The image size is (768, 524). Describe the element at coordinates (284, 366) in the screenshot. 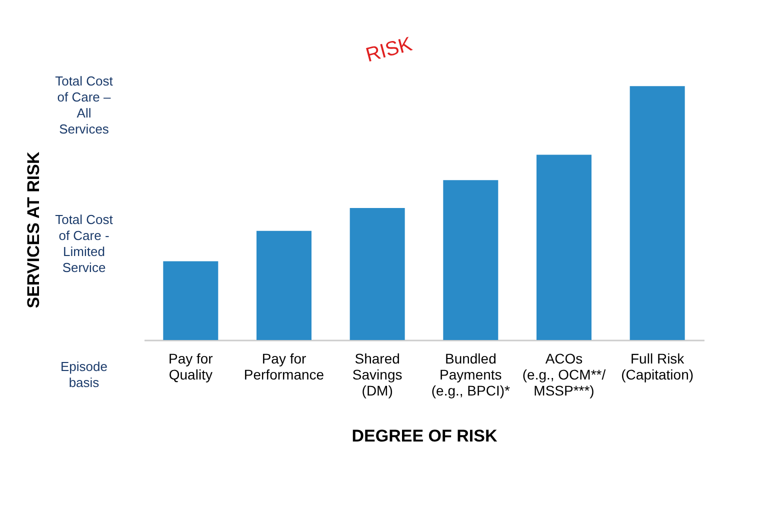

I see `x-tick-label: Pay for Performance` at that location.